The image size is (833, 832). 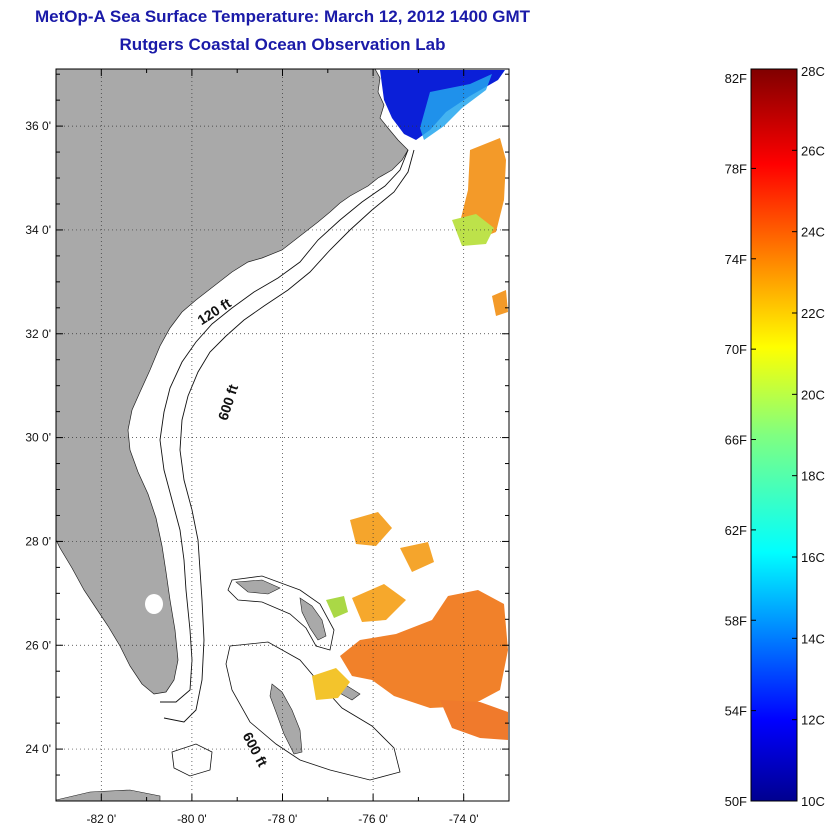 What do you see at coordinates (736, 259) in the screenshot?
I see `colorbar-label-f: 74F` at bounding box center [736, 259].